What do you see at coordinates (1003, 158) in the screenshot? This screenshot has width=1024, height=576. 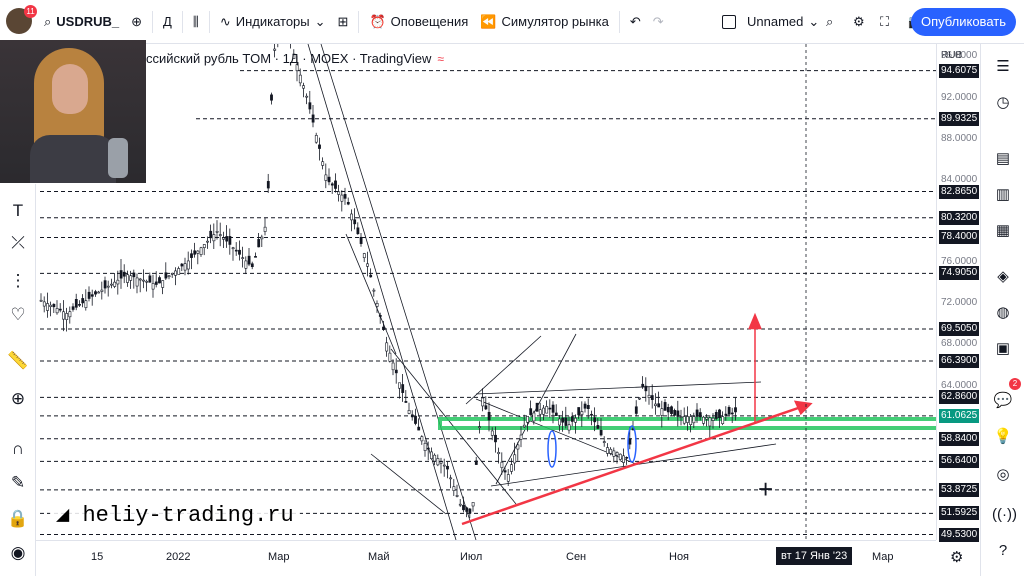 I see `news-icon: ▤` at bounding box center [1003, 158].